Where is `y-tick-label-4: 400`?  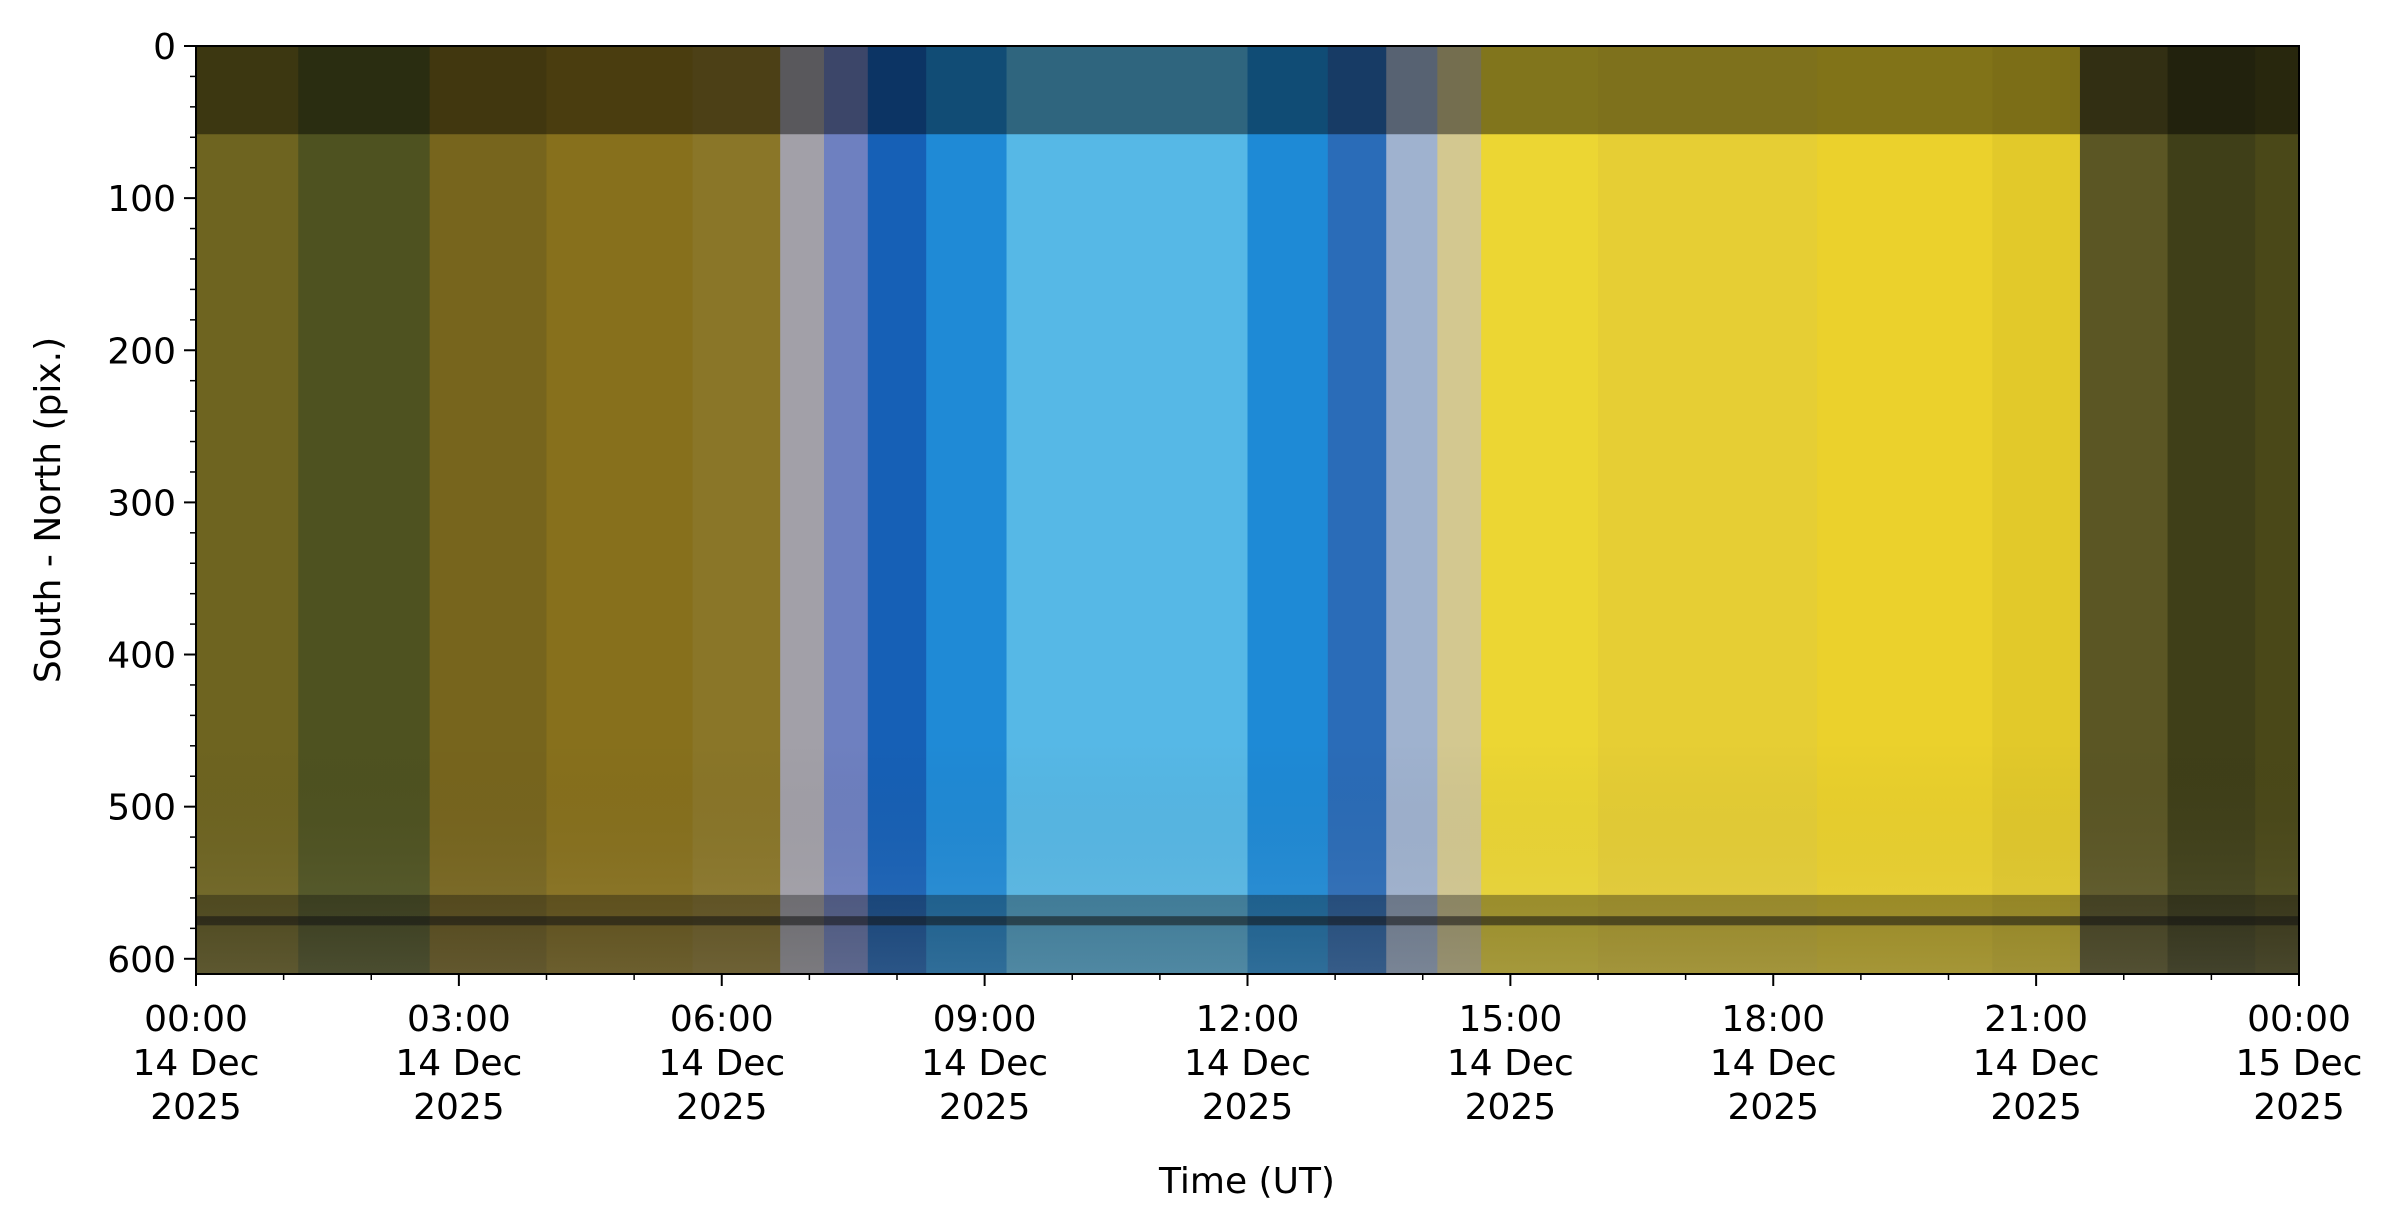 y-tick-label-4: 400 is located at coordinates (141, 656).